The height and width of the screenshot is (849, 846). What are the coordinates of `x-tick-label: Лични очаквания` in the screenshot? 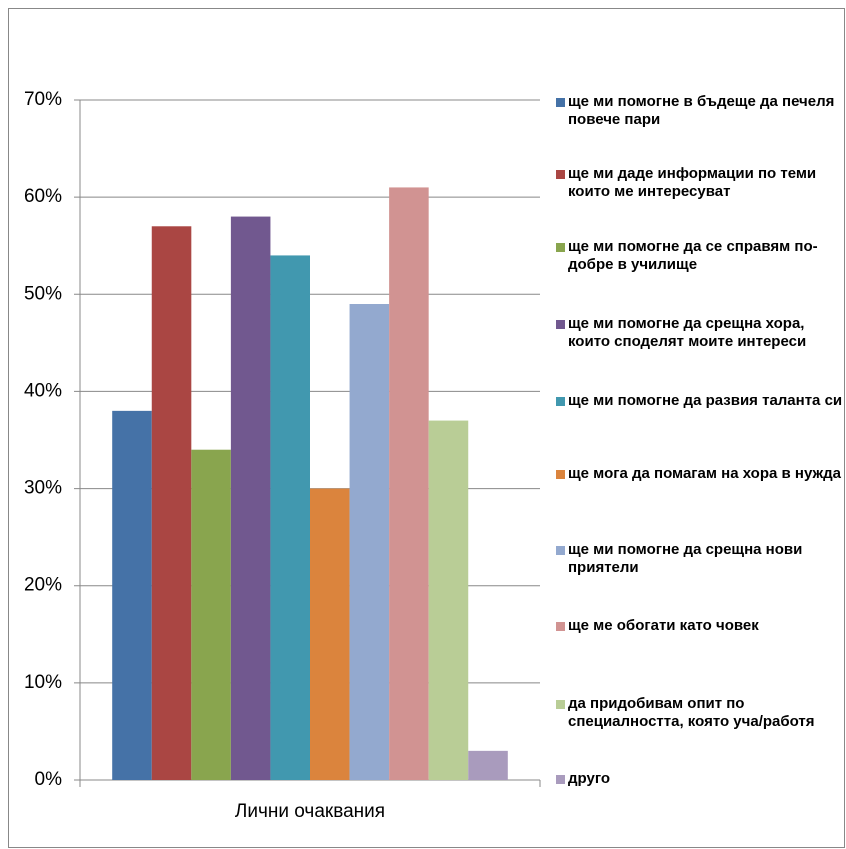 It's located at (310, 811).